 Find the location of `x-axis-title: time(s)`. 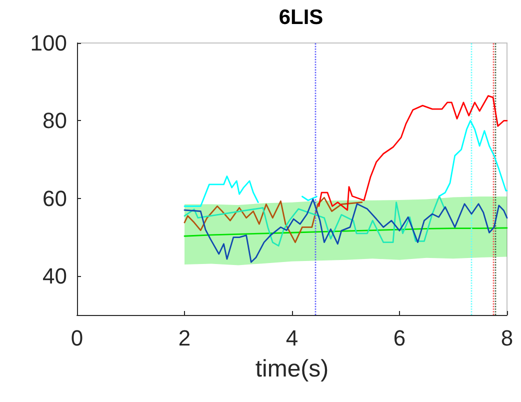

x-axis-title: time(s) is located at coordinates (292, 369).